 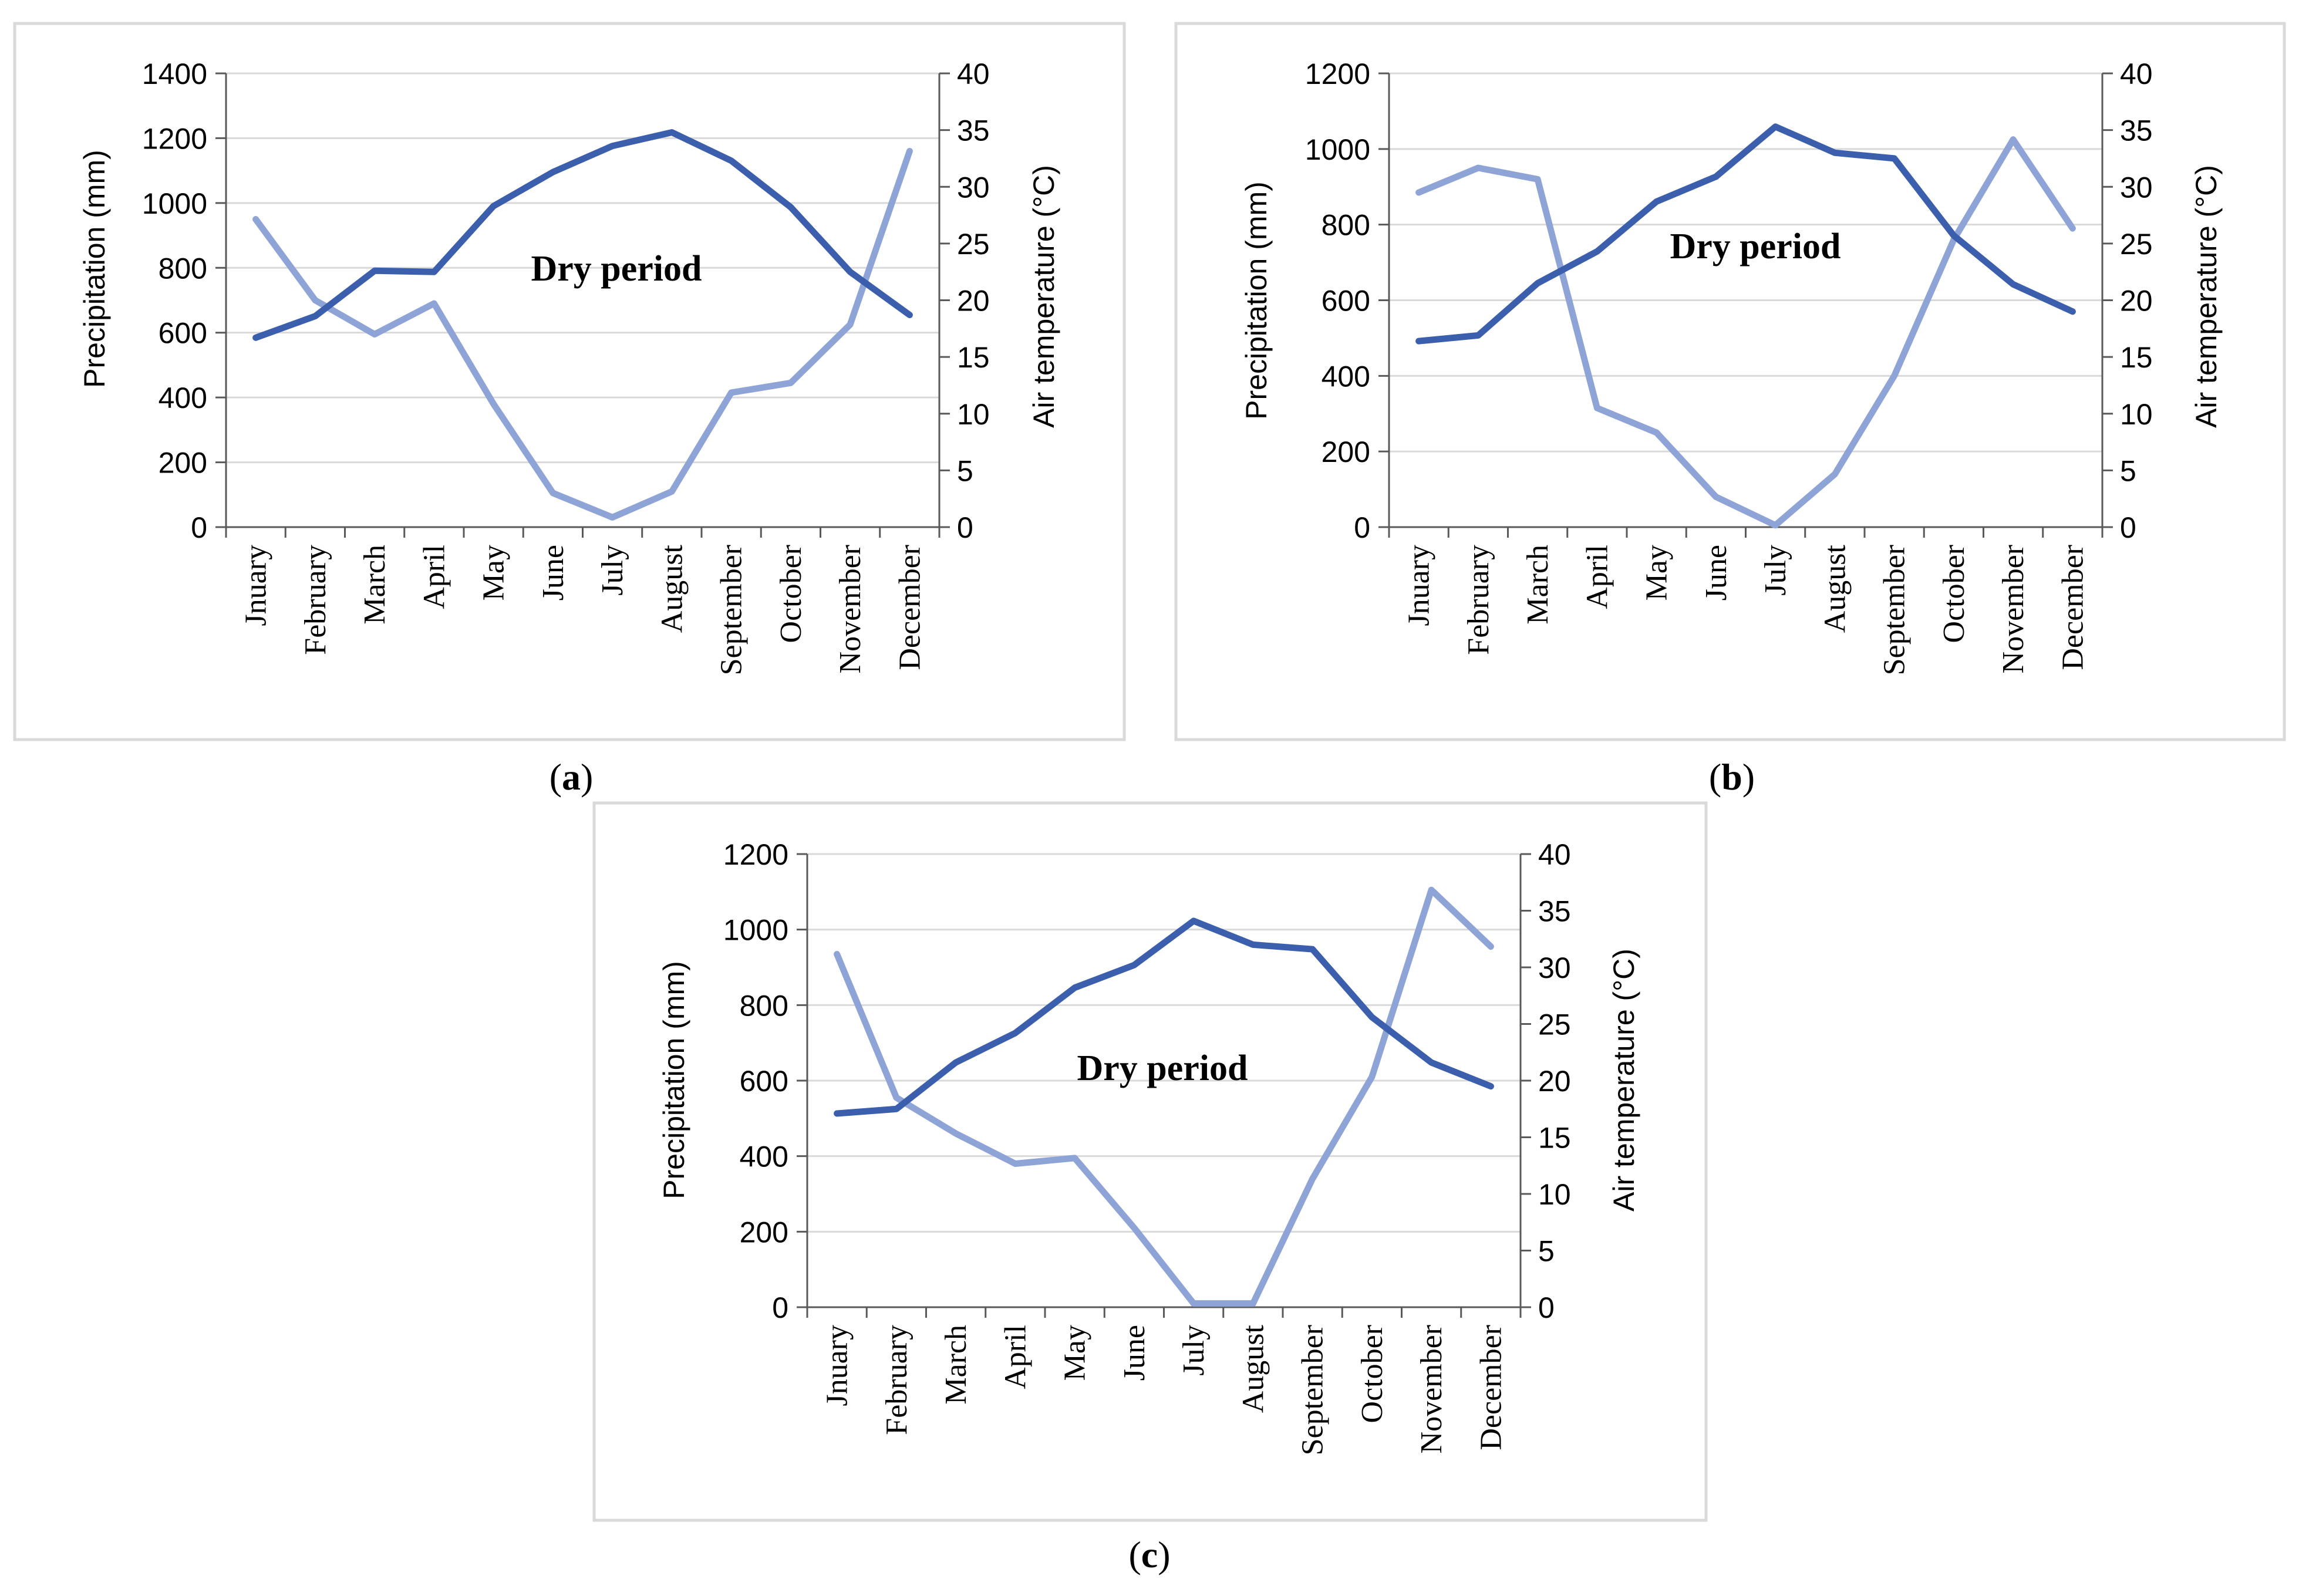 I want to click on panel-letter: c, so click(x=1149, y=1554).